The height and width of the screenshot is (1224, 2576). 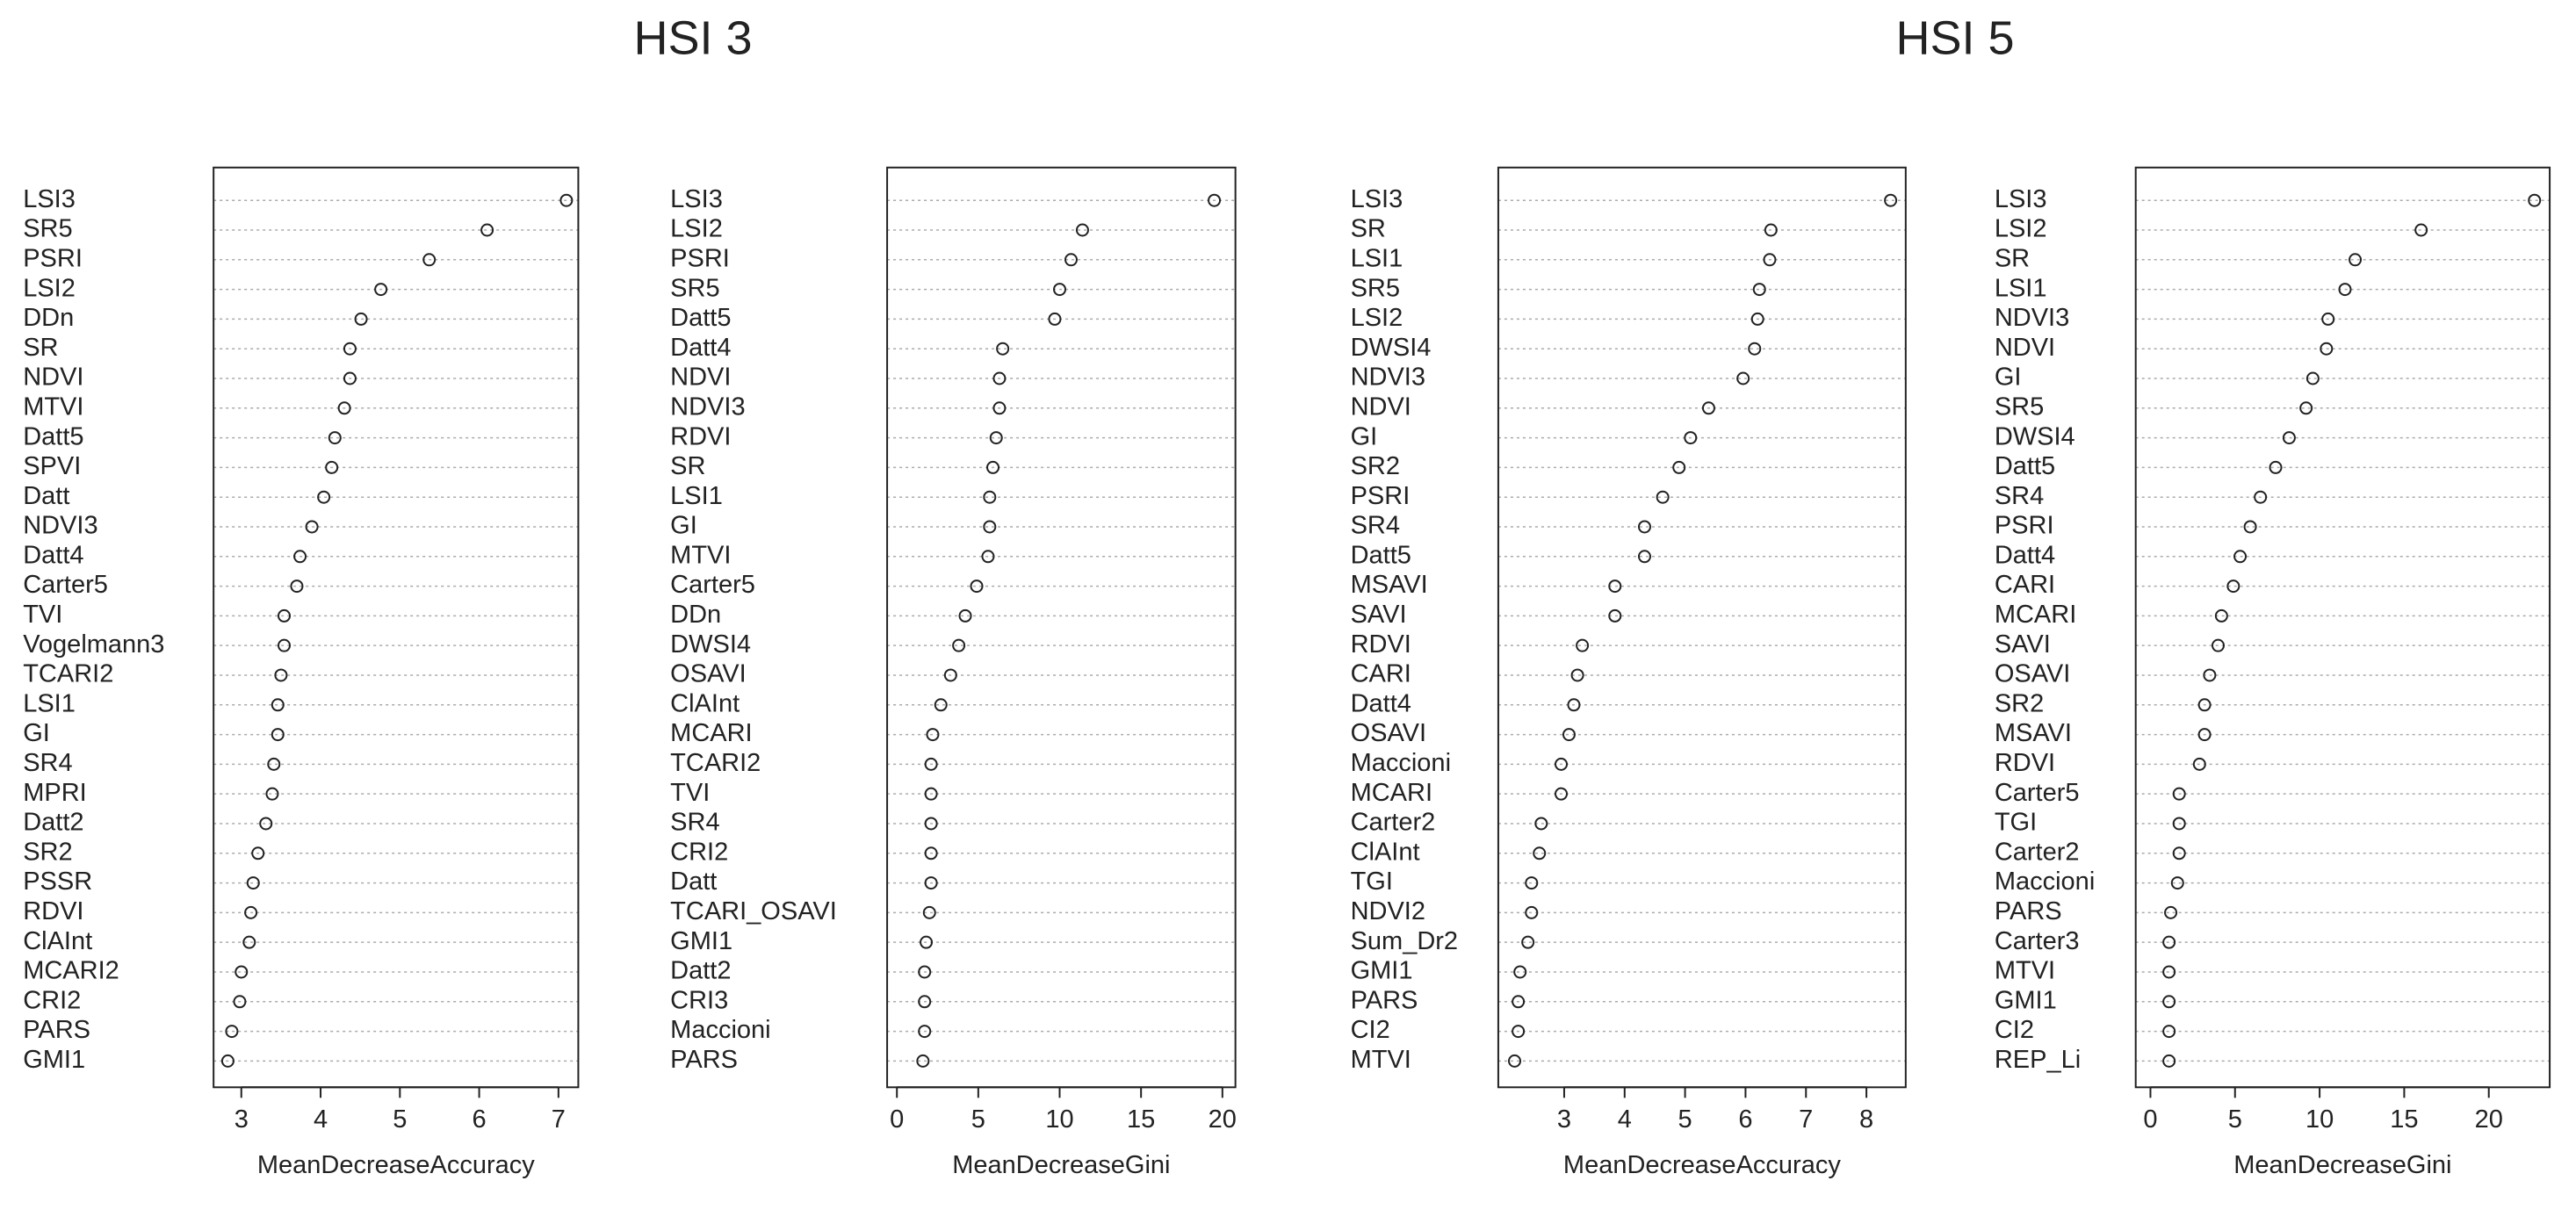 I want to click on category-label: Datt, so click(x=693, y=882).